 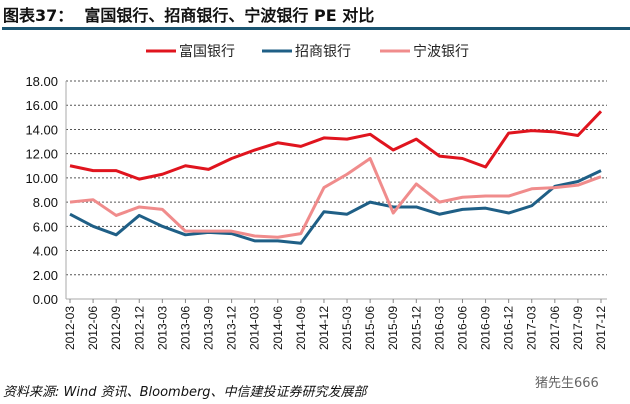 I want to click on x-tick-label: 2012-06, so click(x=93, y=328).